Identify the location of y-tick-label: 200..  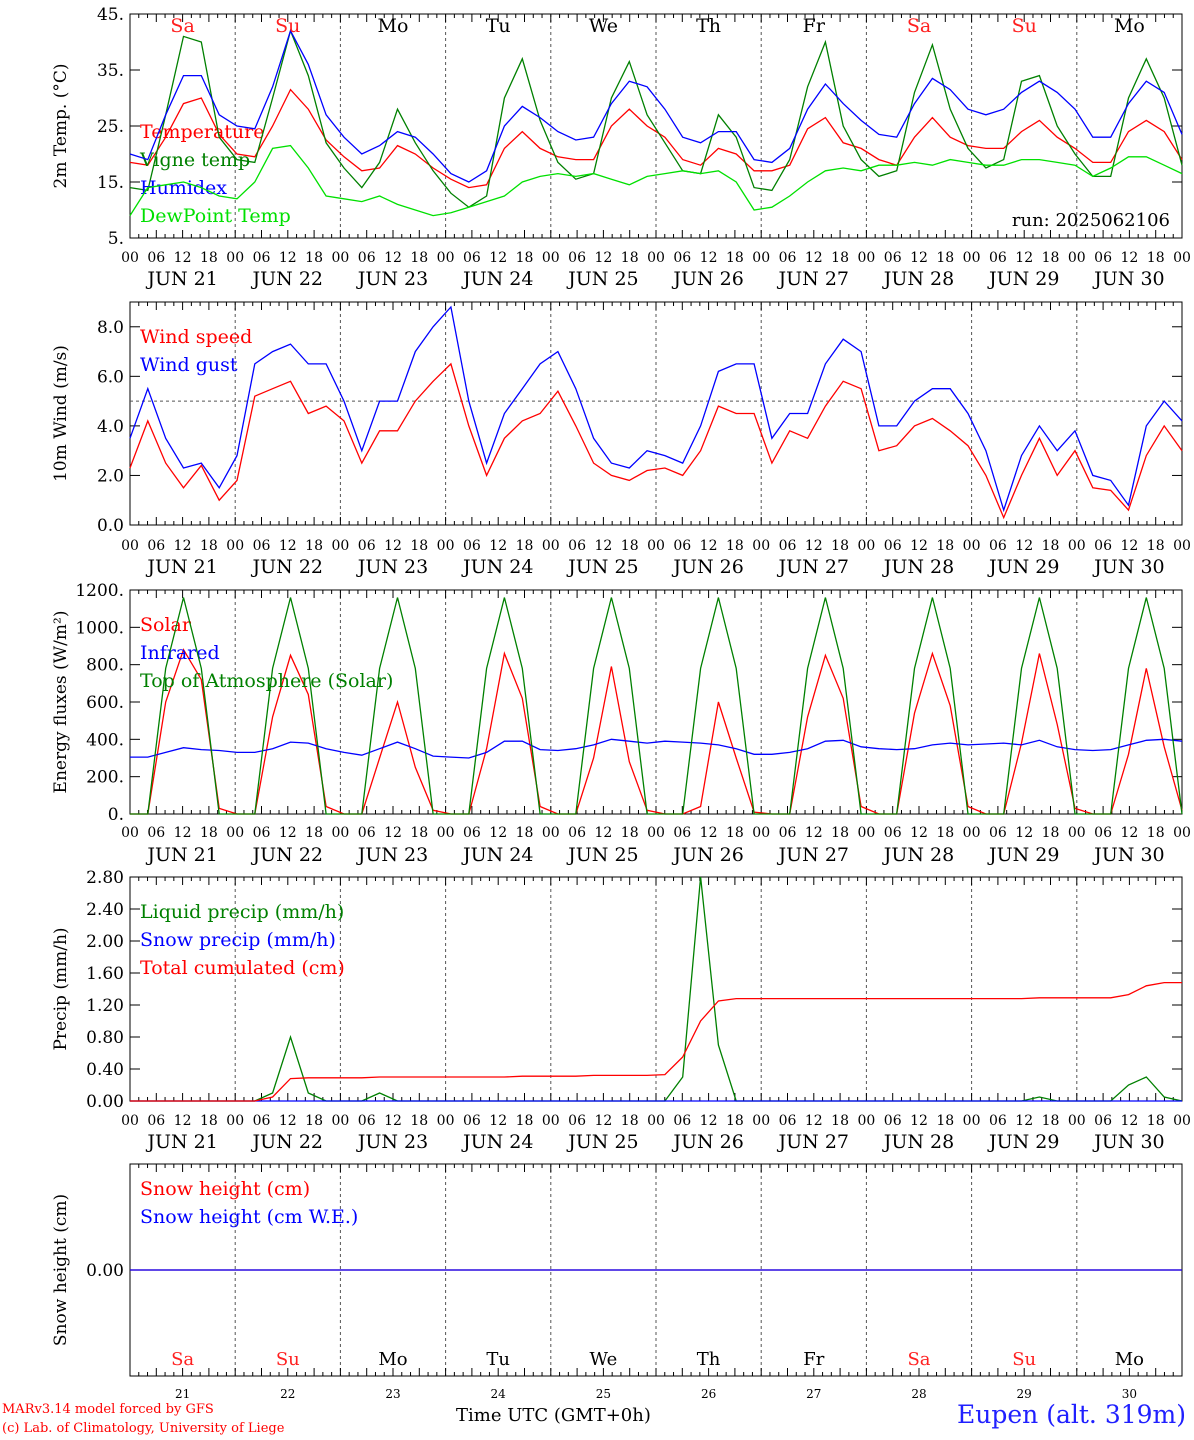
(105, 778).